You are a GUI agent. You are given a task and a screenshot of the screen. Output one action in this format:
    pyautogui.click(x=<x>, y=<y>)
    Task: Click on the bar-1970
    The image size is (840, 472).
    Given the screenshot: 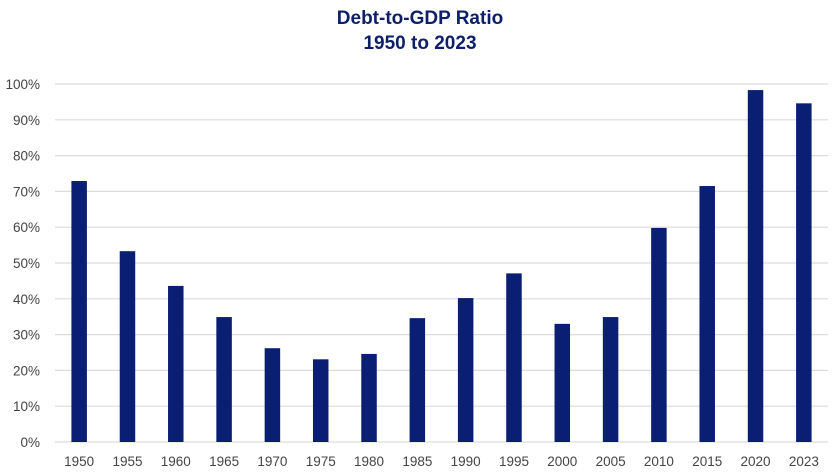 What is the action you would take?
    pyautogui.click(x=272, y=395)
    